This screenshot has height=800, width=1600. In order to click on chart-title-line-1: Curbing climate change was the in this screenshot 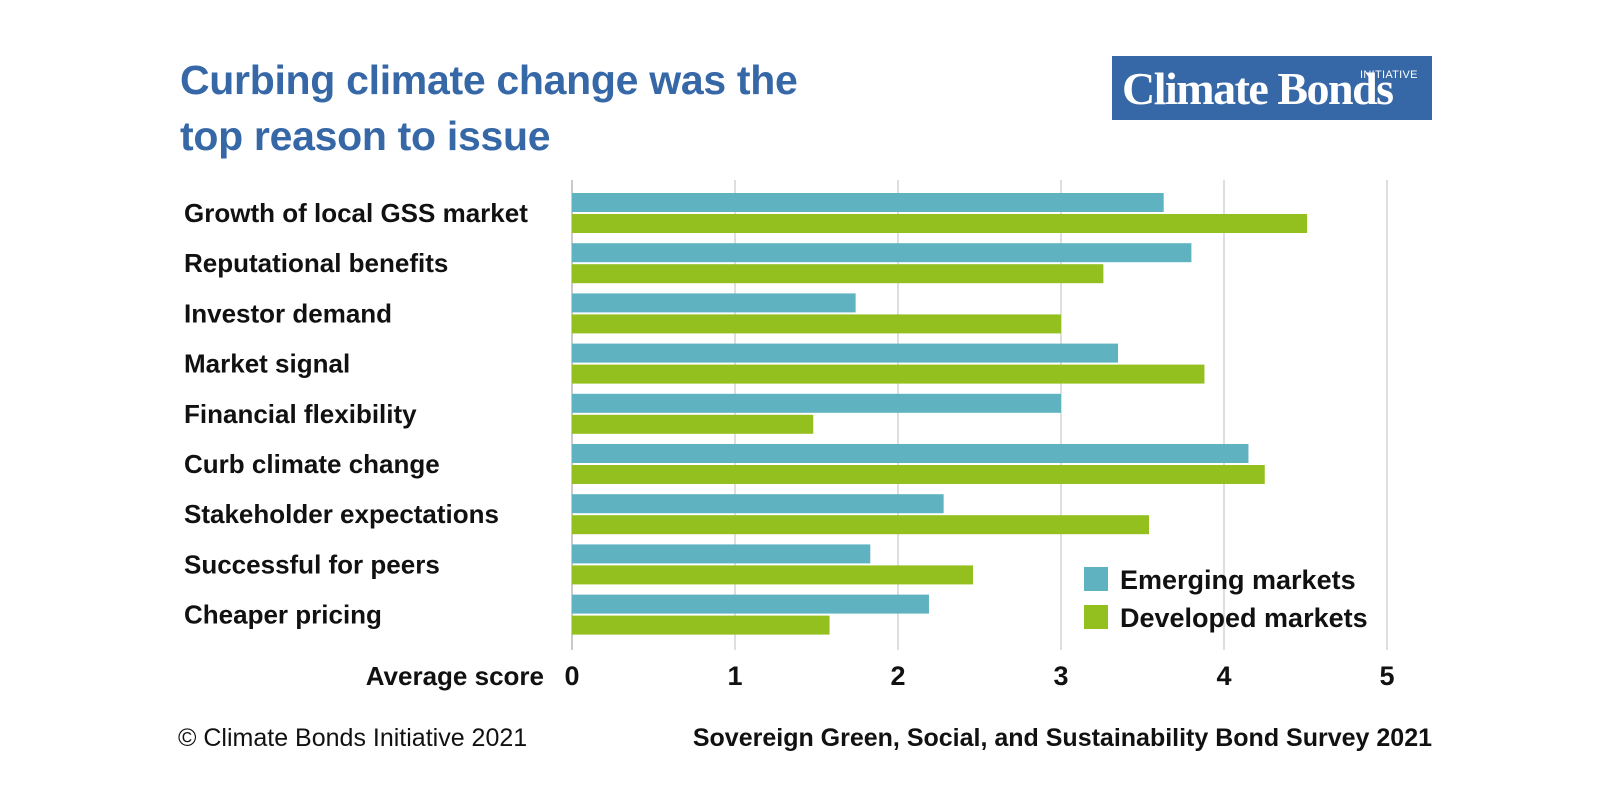, I will do `click(489, 80)`.